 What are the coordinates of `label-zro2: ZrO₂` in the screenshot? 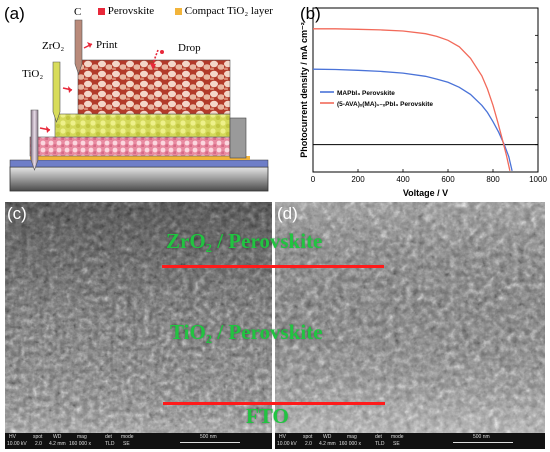 It's located at (53, 46).